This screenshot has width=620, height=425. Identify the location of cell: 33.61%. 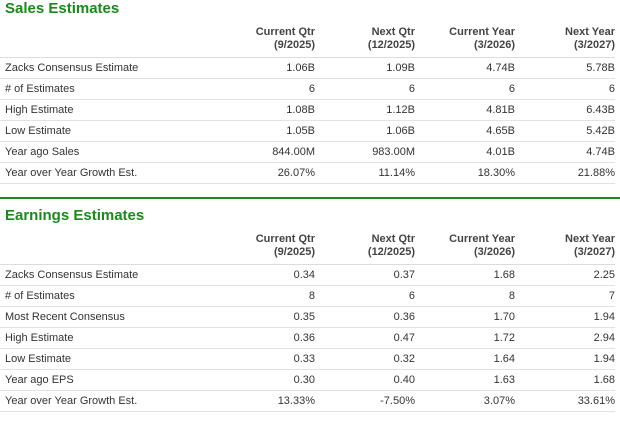
(565, 401).